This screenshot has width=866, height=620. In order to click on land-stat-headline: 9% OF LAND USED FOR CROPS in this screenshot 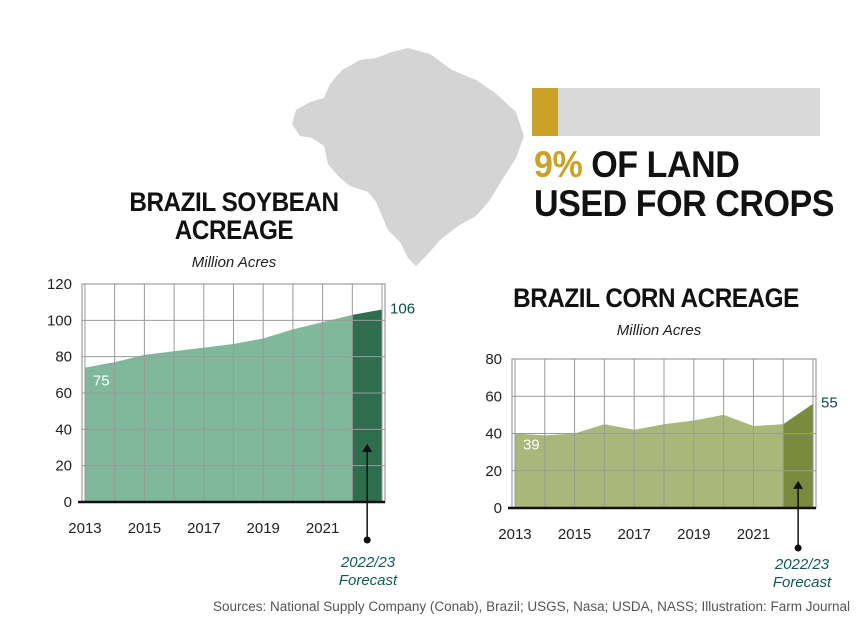, I will do `click(686, 184)`.